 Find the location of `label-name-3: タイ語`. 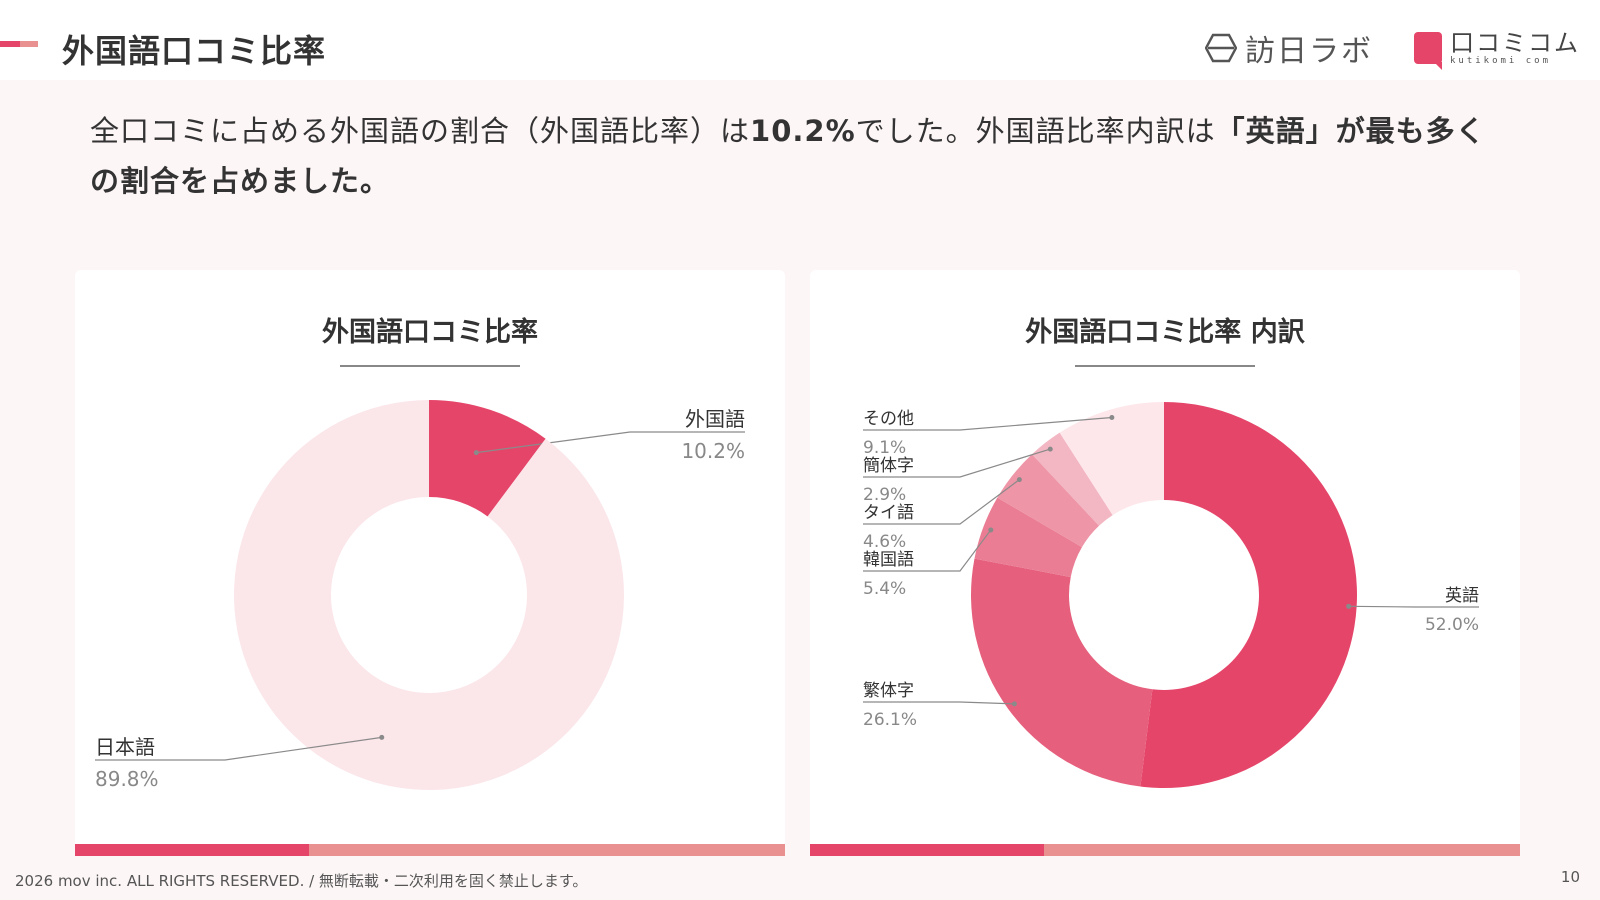

label-name-3: タイ語 is located at coordinates (888, 513).